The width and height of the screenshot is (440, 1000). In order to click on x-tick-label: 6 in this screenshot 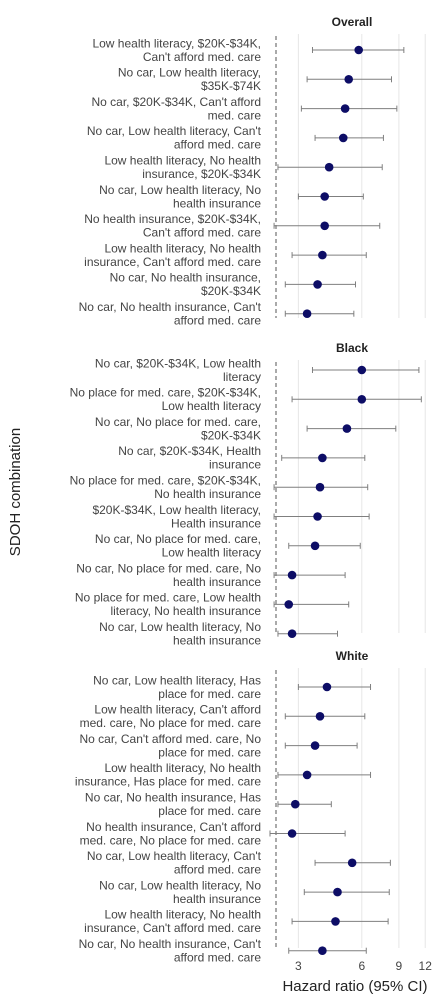, I will do `click(361, 966)`.